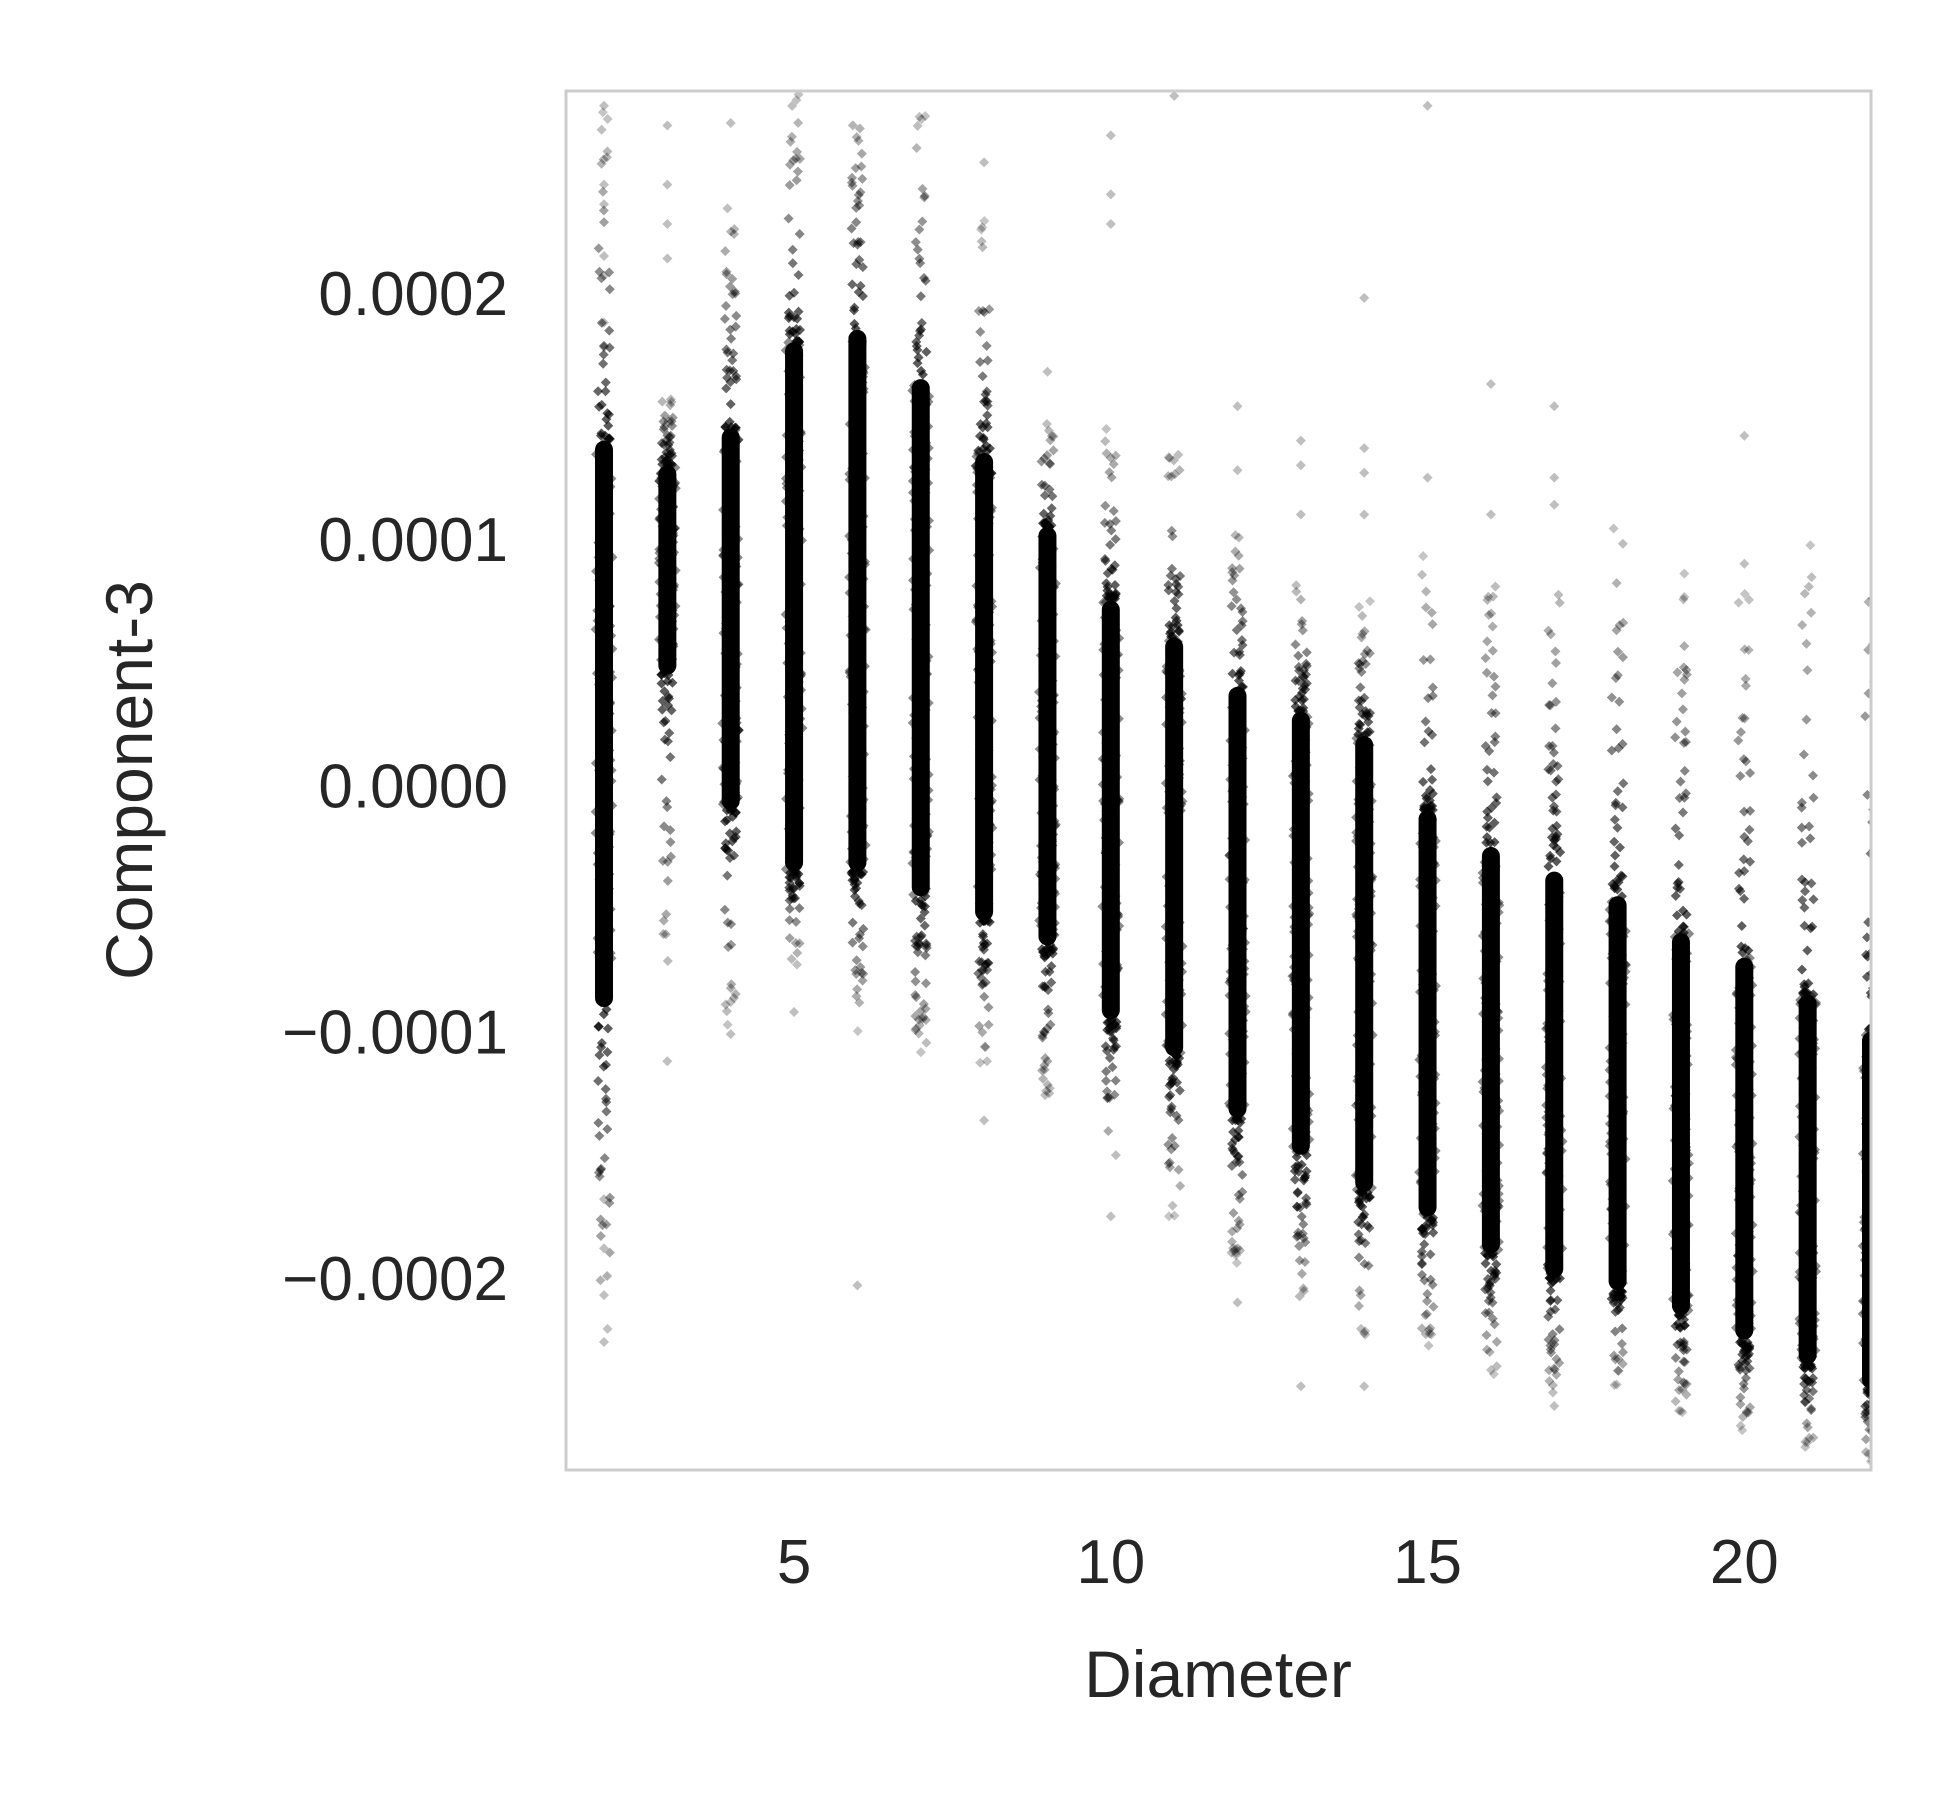  Describe the element at coordinates (920, 638) in the screenshot. I see `dense-column-core` at that location.